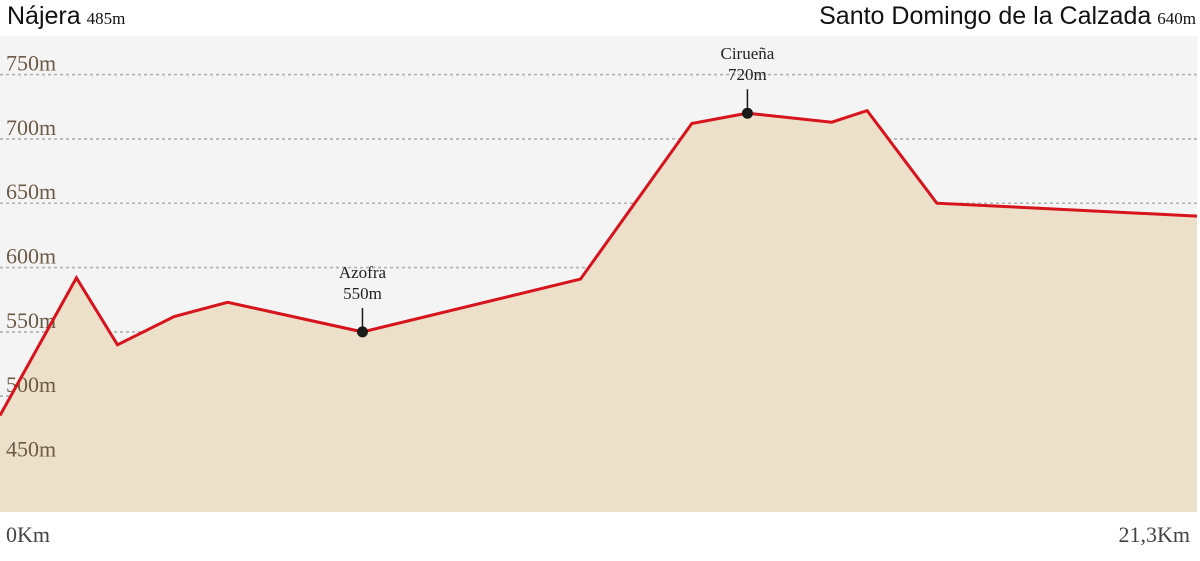 This screenshot has height=561, width=1200. What do you see at coordinates (1176, 18) in the screenshot?
I see `end-altitude: 640m` at bounding box center [1176, 18].